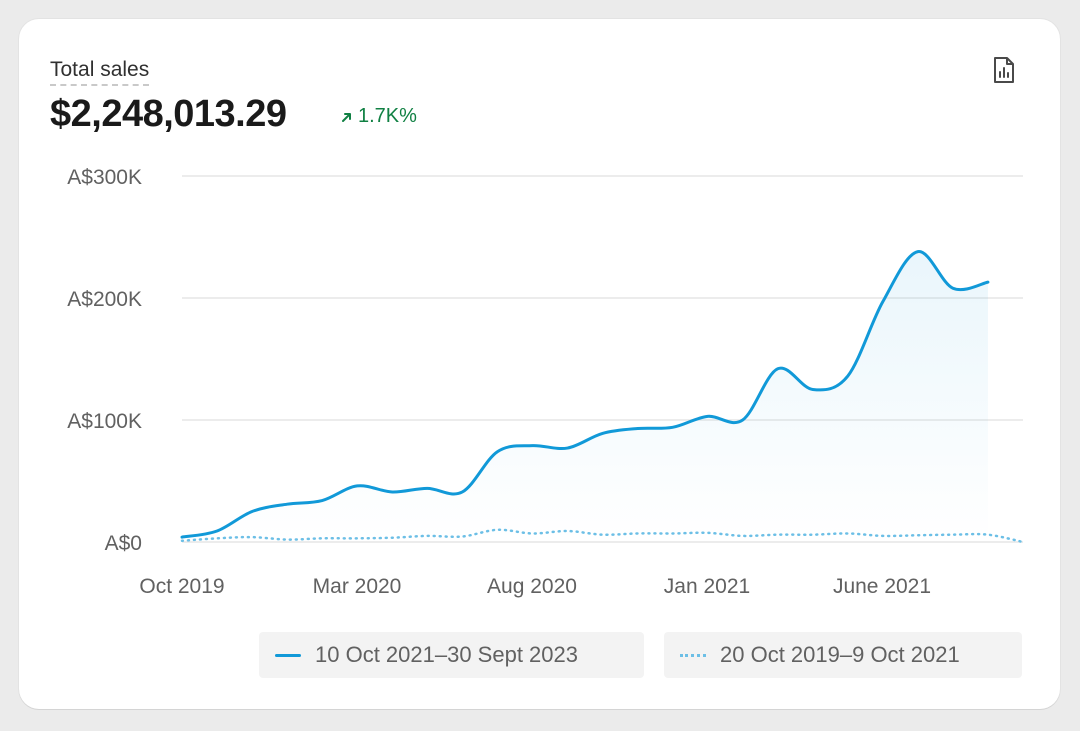  I want to click on bar-chart-report-icon, so click(1004, 70).